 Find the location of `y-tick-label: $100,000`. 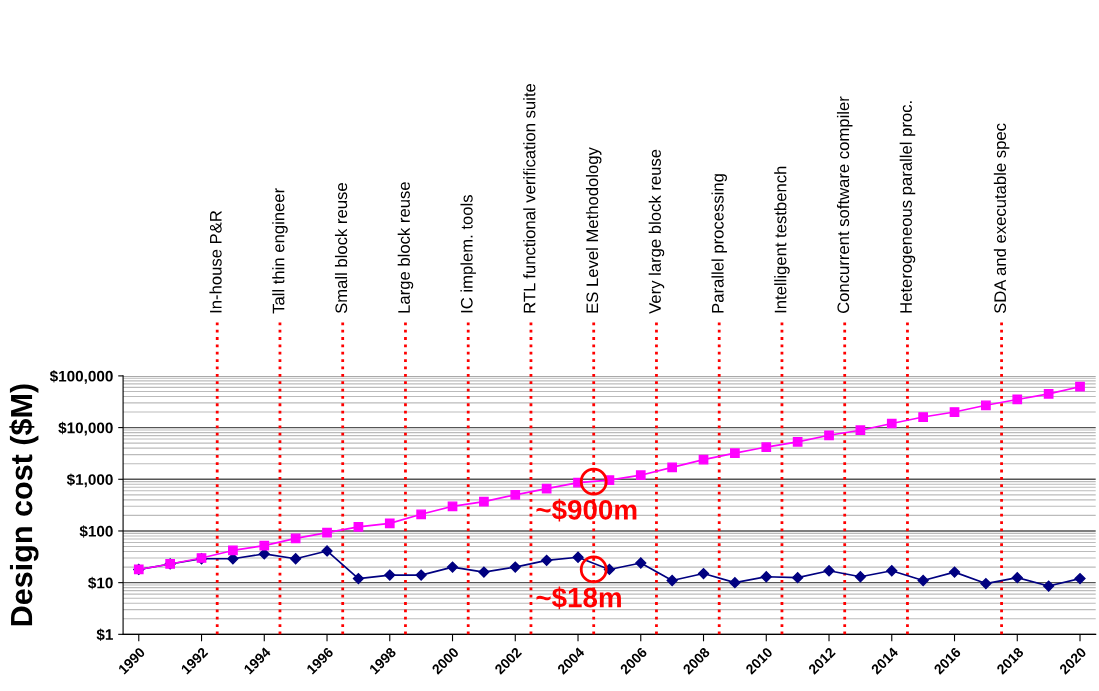

y-tick-label: $100,000 is located at coordinates (81, 377).